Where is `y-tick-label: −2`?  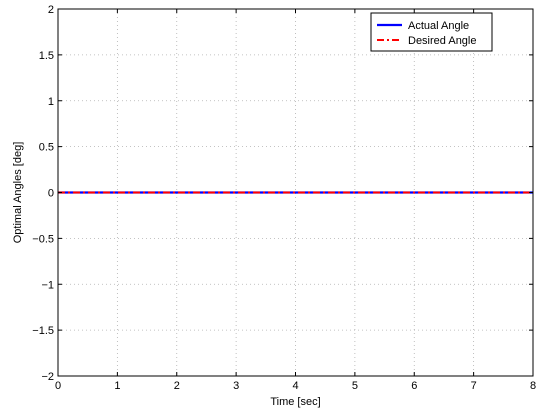 y-tick-label: −2 is located at coordinates (47, 377).